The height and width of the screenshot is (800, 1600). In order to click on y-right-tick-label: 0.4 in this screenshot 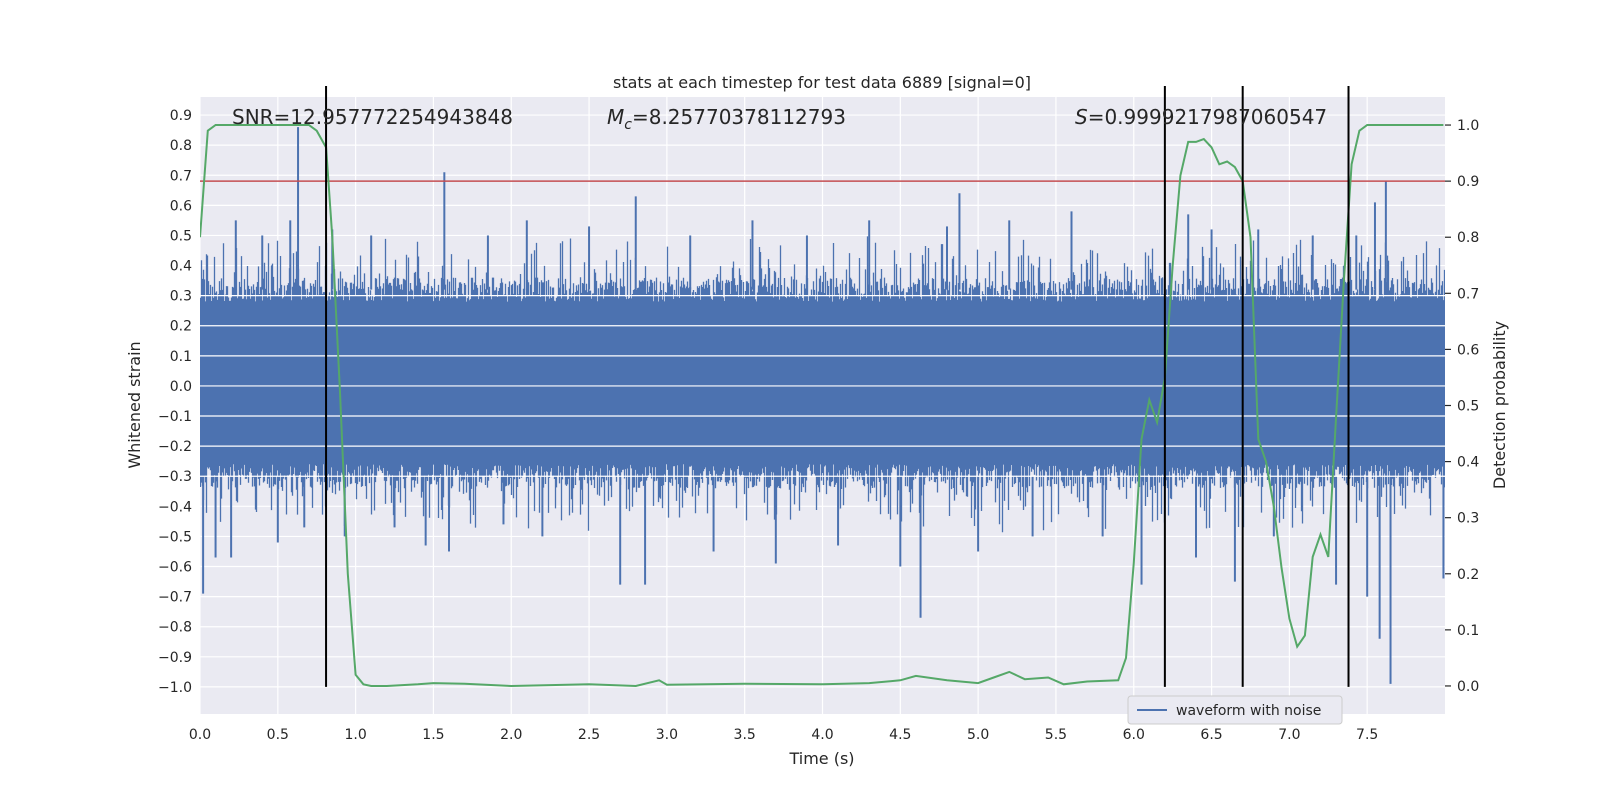, I will do `click(1468, 463)`.